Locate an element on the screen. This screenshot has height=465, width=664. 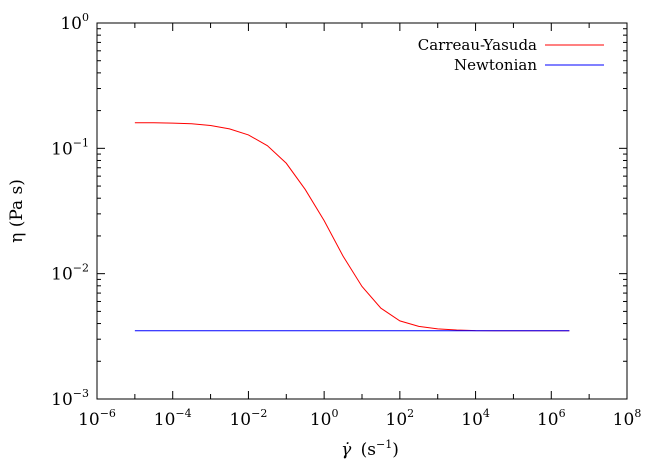
legend-label-carreau-yasuda: Carreau-Yasuda is located at coordinates (477, 45).